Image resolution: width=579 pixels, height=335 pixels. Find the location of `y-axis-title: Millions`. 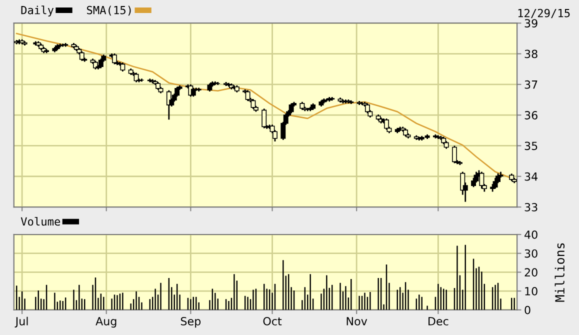

y-axis-title: Millions is located at coordinates (559, 272).